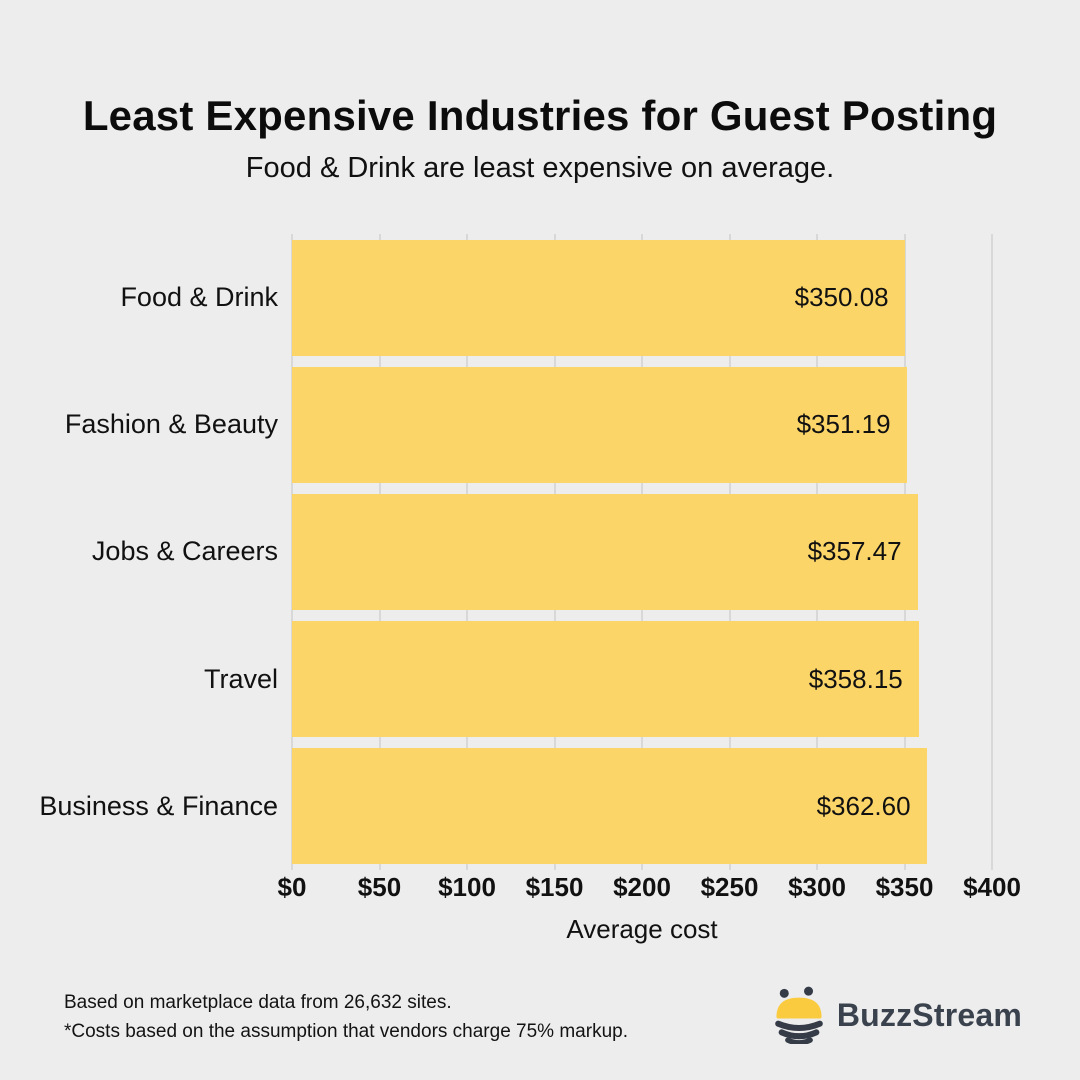 Image resolution: width=1080 pixels, height=1080 pixels. I want to click on x-tick-label: $50, so click(379, 887).